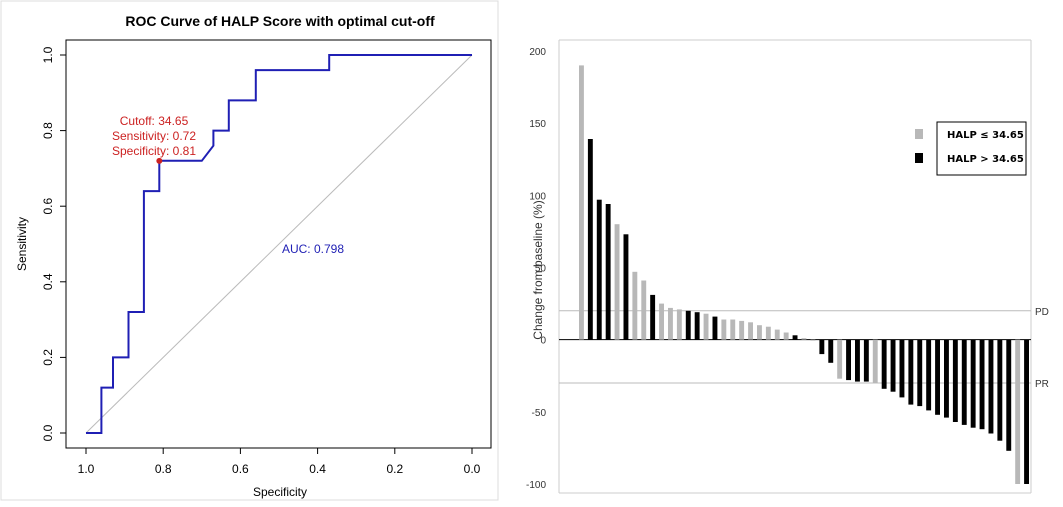 The image size is (1063, 507). What do you see at coordinates (1042, 312) in the screenshot?
I see `waterfall-reference-label: PD` at bounding box center [1042, 312].